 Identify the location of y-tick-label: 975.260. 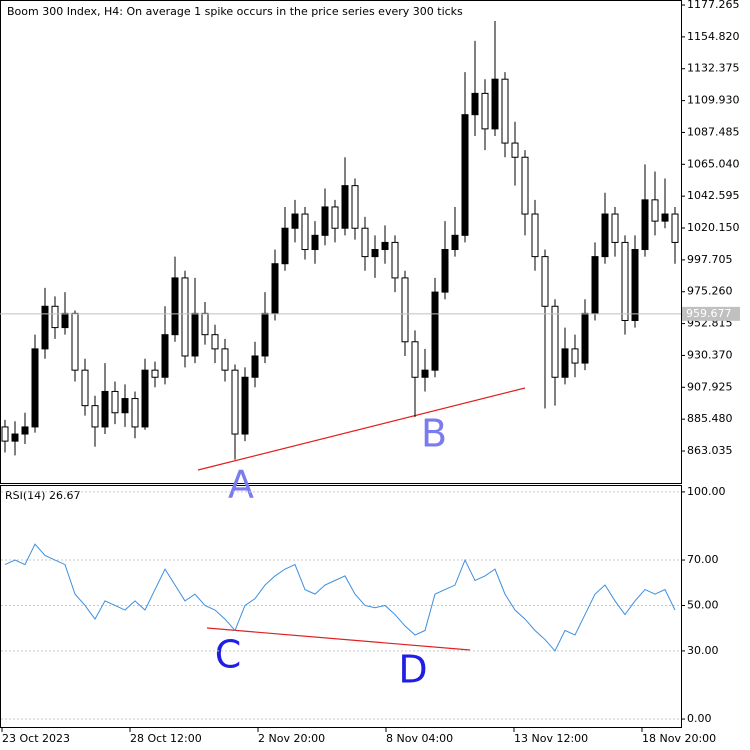
(710, 291).